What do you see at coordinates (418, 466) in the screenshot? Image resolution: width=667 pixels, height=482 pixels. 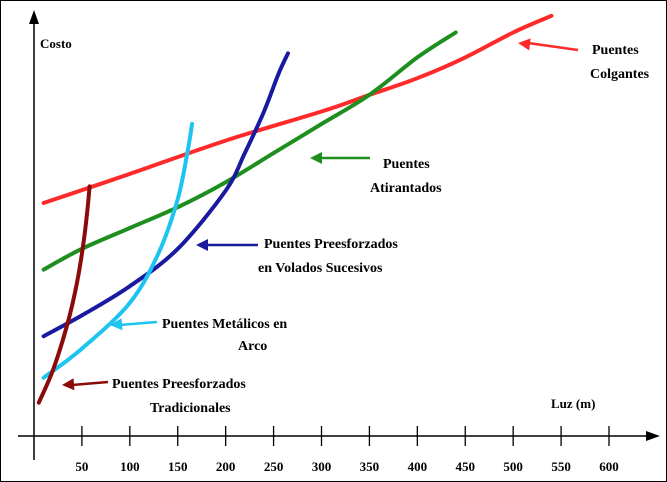 I see `x-tick-label: 400` at bounding box center [418, 466].